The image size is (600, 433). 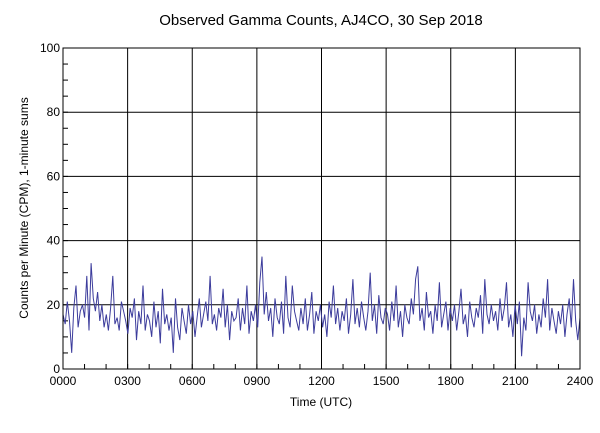 I want to click on y-tick-label: 100, so click(x=50, y=48).